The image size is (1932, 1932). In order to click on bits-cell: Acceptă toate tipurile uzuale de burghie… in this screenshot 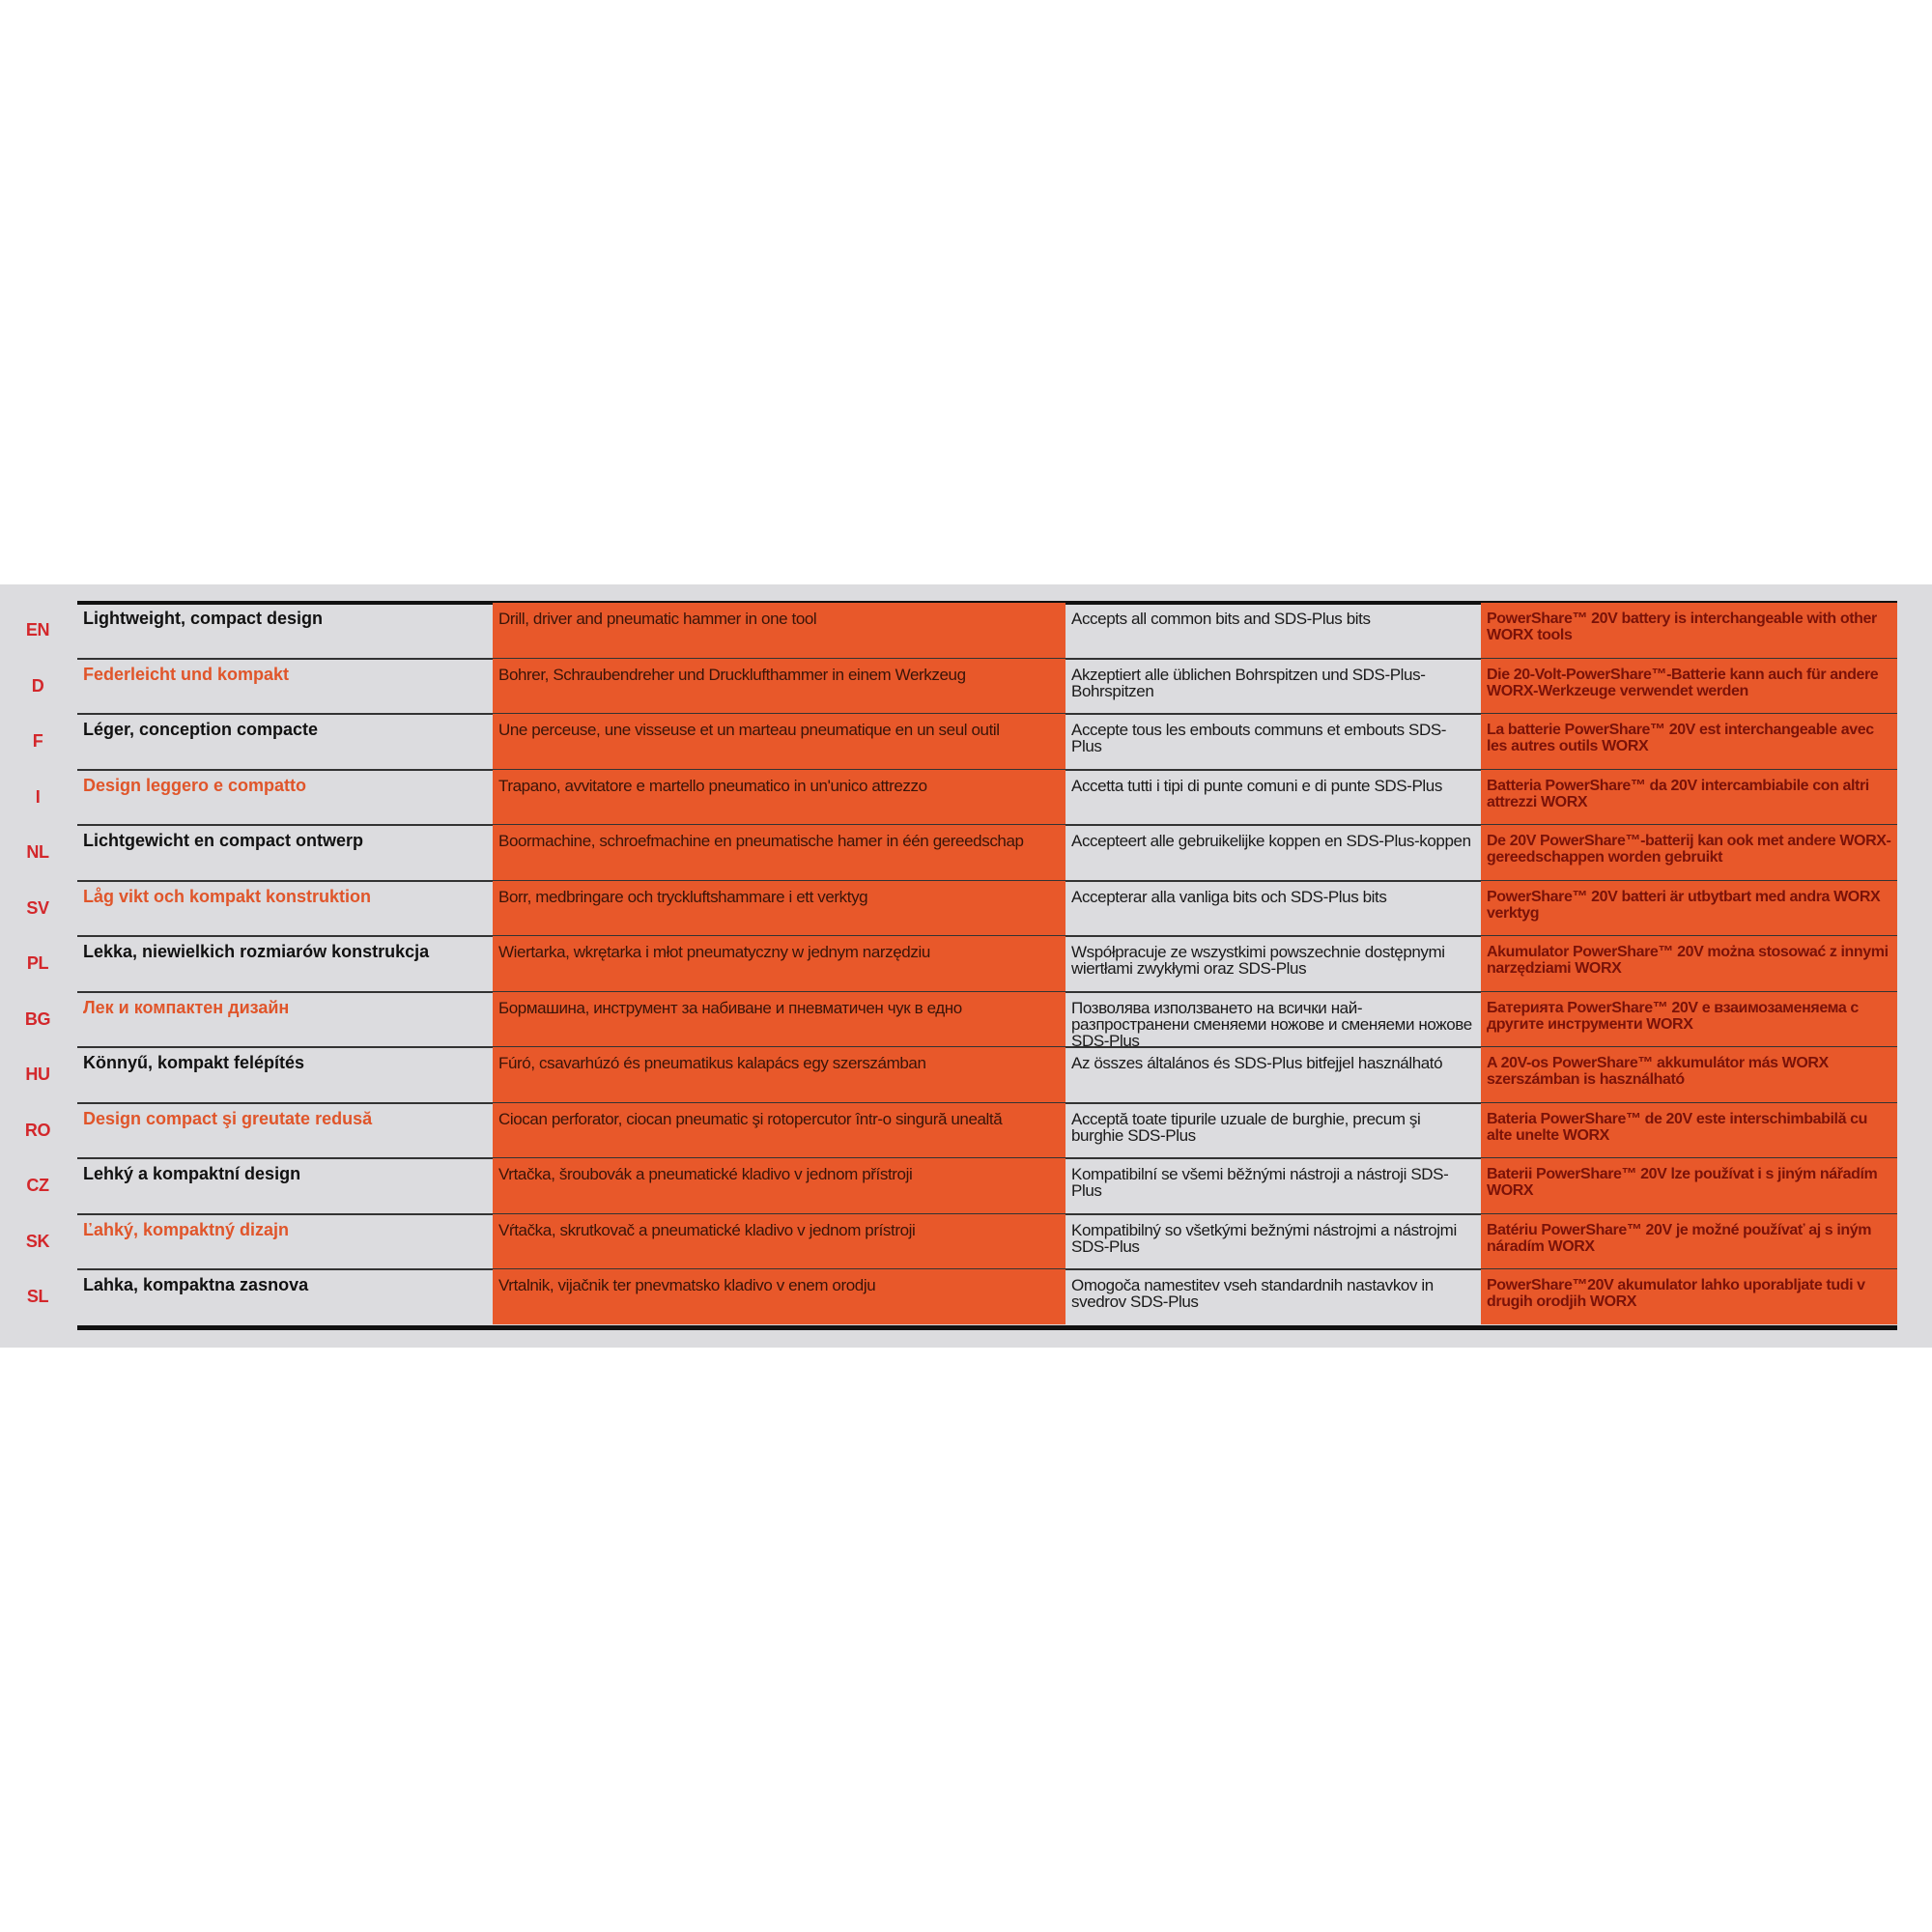, I will do `click(1246, 1127)`.